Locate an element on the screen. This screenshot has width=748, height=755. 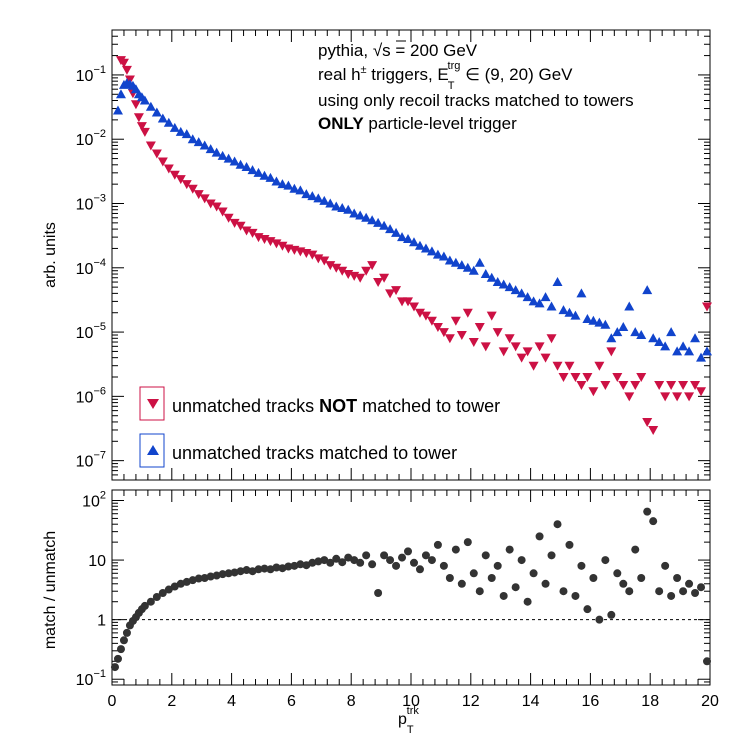
legend-swatch-matched is located at coordinates (152, 450).